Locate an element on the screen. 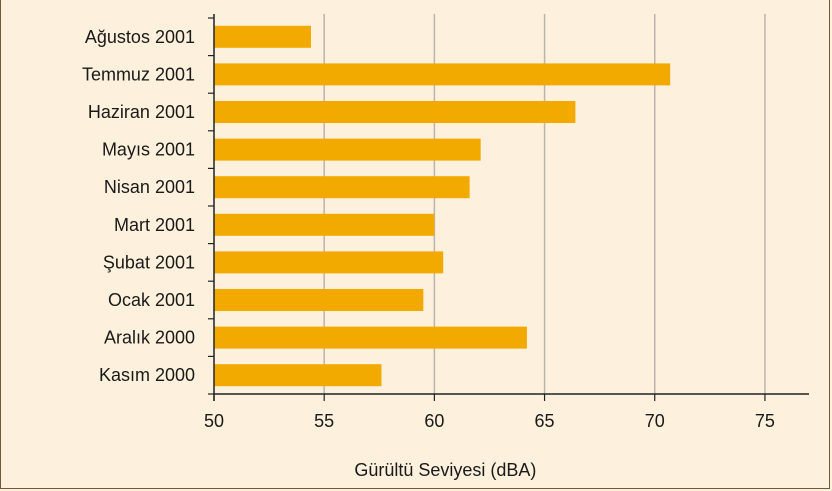 The image size is (832, 491). category-label: Nisan 2001 is located at coordinates (149, 187).